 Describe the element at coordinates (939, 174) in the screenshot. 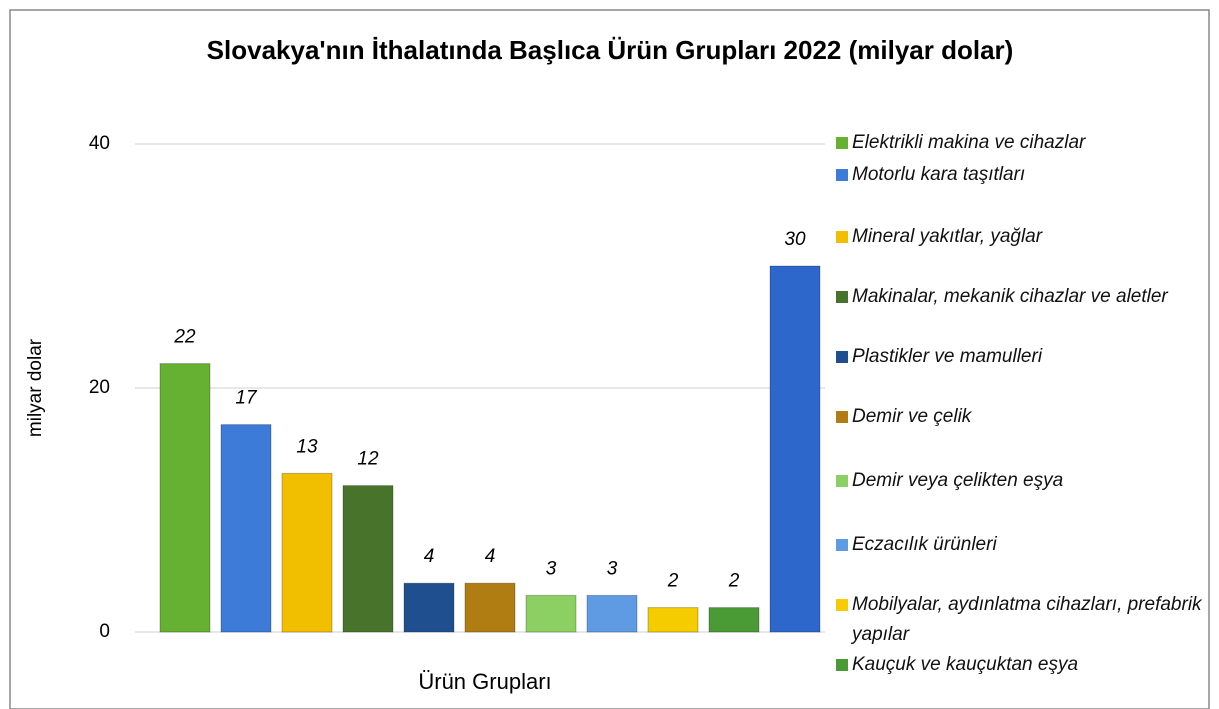

I see `legend-label: Motorlu kara taşıtları` at that location.